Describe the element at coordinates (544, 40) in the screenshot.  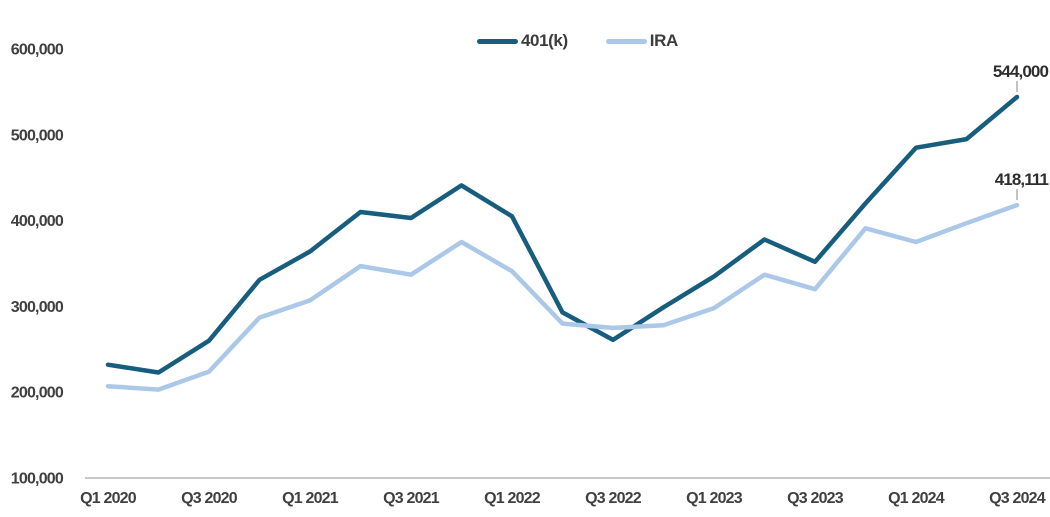
I see `legend-label-401k: 401(k)` at that location.